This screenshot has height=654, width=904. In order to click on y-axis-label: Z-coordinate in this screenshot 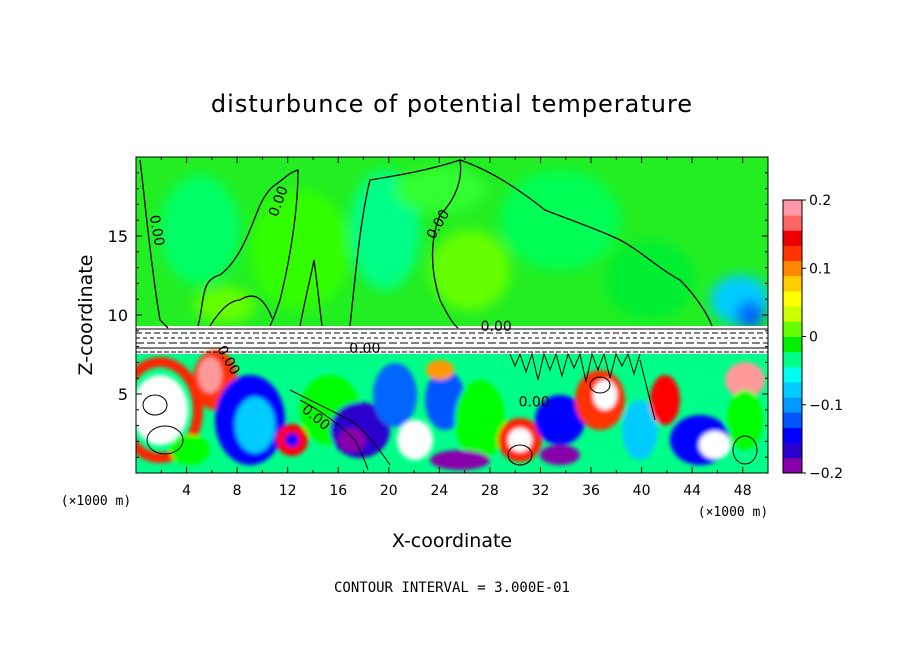, I will do `click(86, 315)`.